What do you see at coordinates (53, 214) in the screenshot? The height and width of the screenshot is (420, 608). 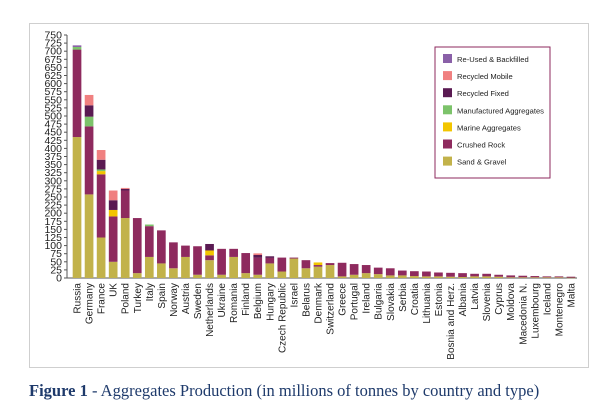 I see `y-tick-label: 200` at bounding box center [53, 214].